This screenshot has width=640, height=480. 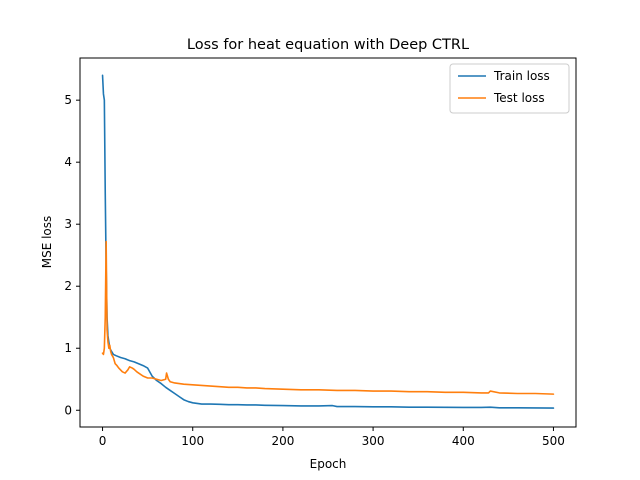 What do you see at coordinates (282, 441) in the screenshot?
I see `x-tick-label: 200` at bounding box center [282, 441].